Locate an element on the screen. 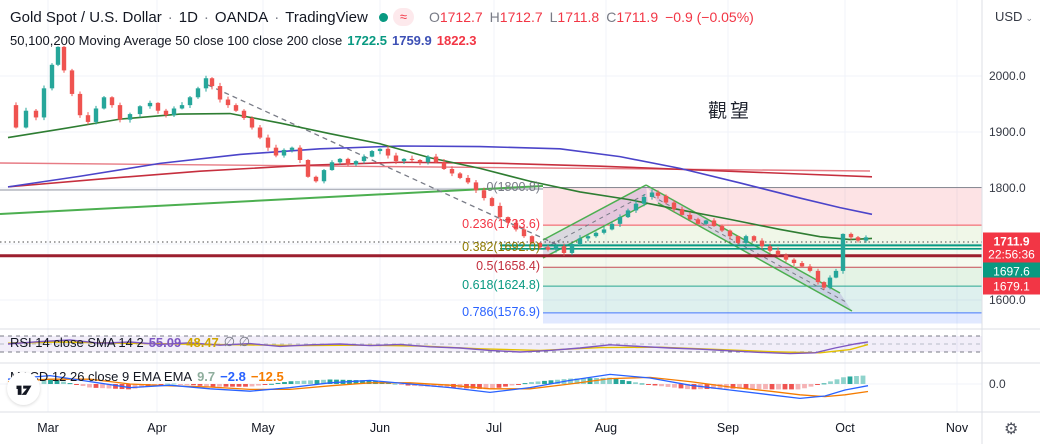  month-label-Apr: Apr is located at coordinates (157, 428).